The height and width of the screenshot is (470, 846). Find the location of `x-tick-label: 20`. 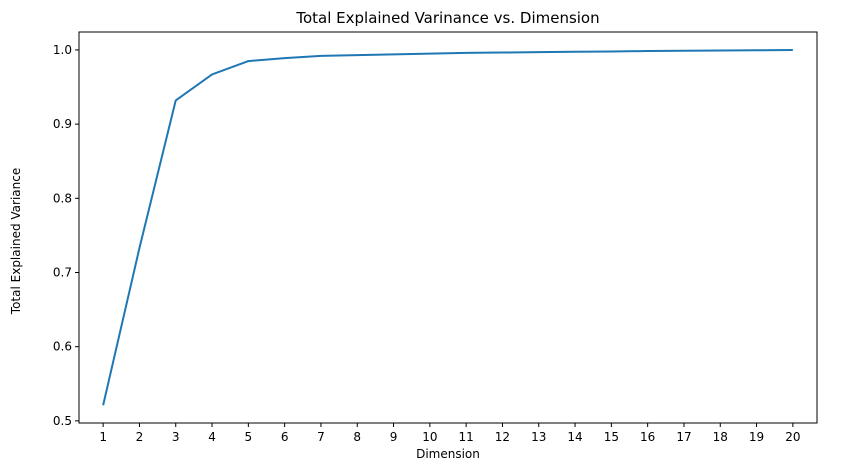

x-tick-label: 20 is located at coordinates (792, 437).